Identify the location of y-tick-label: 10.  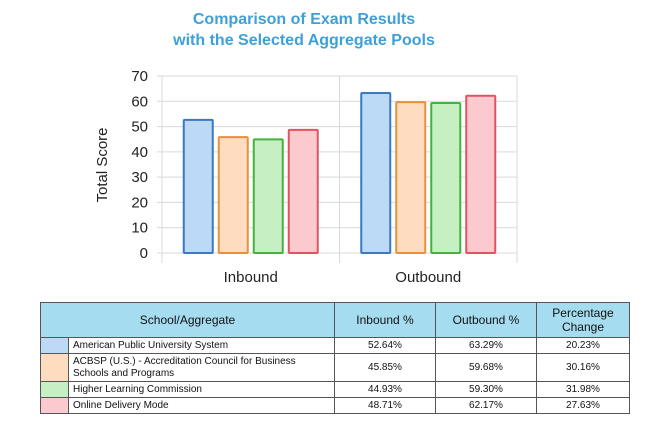
(139, 228).